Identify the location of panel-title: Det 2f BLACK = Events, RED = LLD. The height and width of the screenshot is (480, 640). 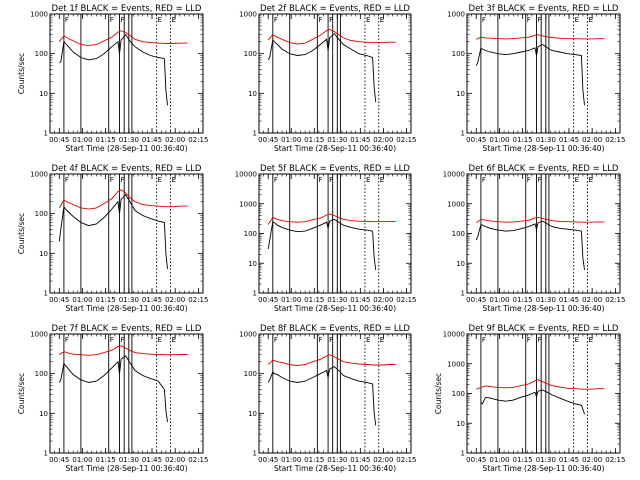
(335, 9).